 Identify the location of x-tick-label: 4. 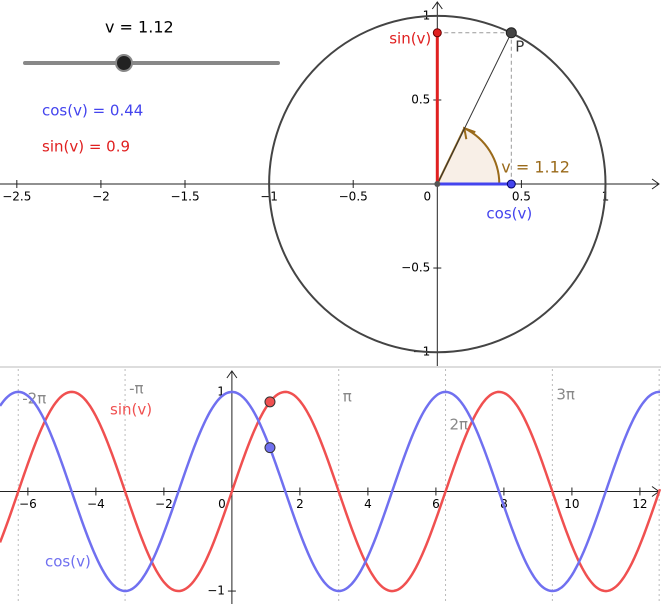
(368, 504).